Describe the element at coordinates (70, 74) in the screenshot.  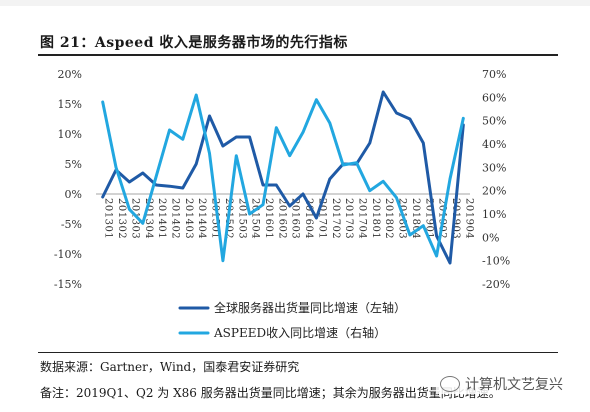
I see `left-tick-label: 20%` at that location.